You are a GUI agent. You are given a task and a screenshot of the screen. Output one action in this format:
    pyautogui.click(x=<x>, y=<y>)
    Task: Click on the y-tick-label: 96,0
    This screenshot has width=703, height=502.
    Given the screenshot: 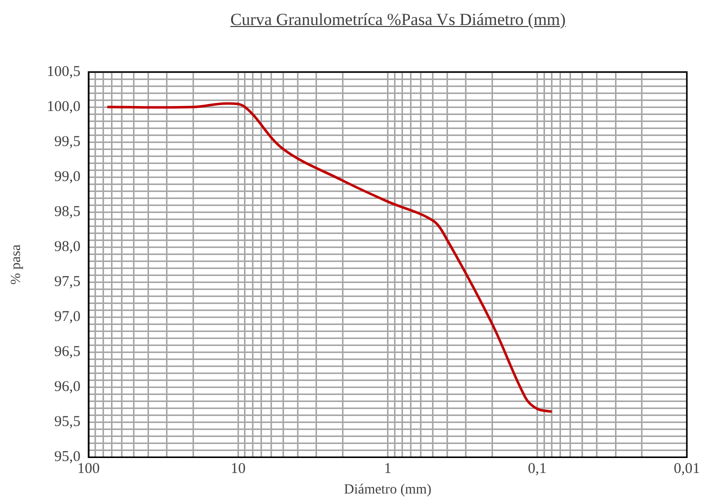 What is the action you would take?
    pyautogui.click(x=67, y=387)
    